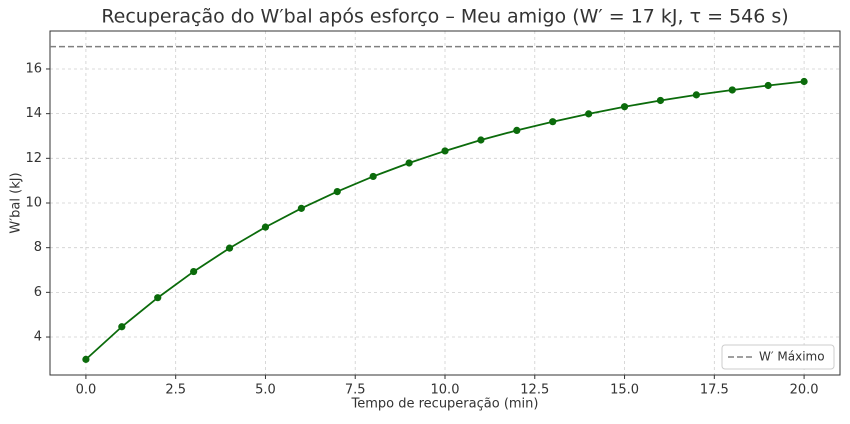 The height and width of the screenshot is (424, 850). I want to click on y-tick-label: 4, so click(38, 337).